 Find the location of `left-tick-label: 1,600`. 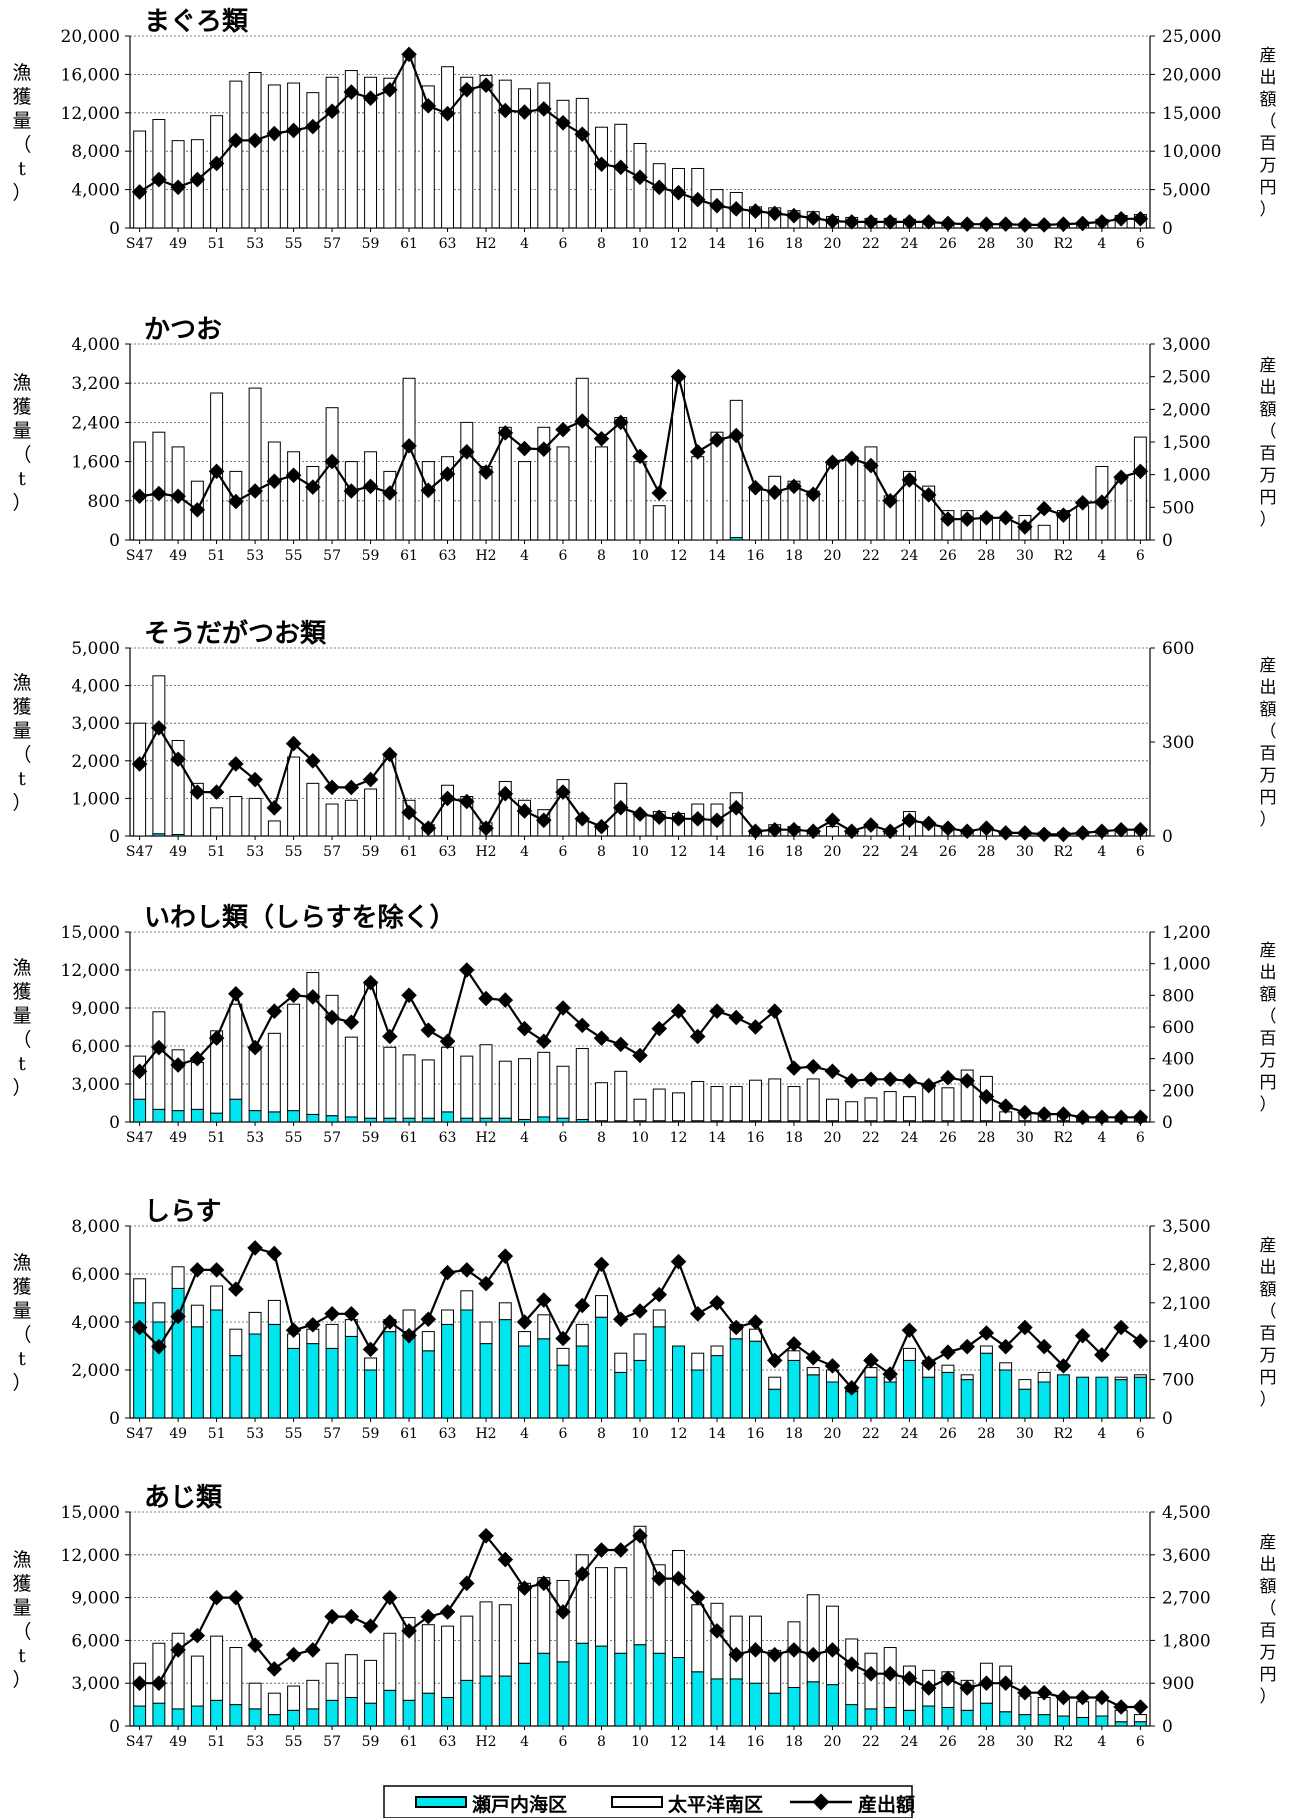

left-tick-label: 1,600 is located at coordinates (95, 463).